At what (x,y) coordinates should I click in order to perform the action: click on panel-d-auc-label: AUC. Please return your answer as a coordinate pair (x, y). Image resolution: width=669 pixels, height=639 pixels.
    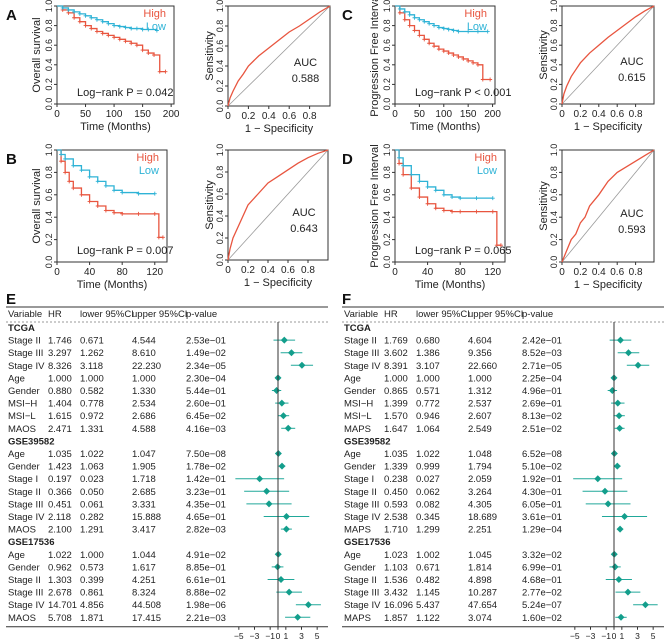
    Looking at the image, I should click on (631, 214).